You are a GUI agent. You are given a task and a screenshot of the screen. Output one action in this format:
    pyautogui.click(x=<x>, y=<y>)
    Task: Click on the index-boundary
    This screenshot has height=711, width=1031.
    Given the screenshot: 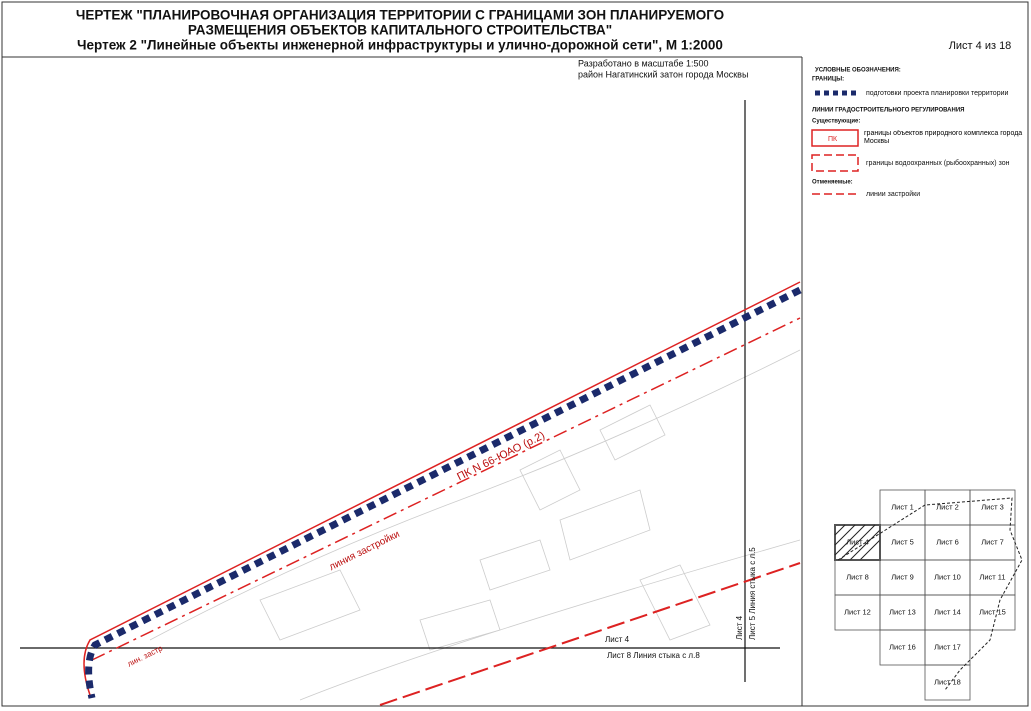 What is the action you would take?
    pyautogui.click(x=930, y=594)
    